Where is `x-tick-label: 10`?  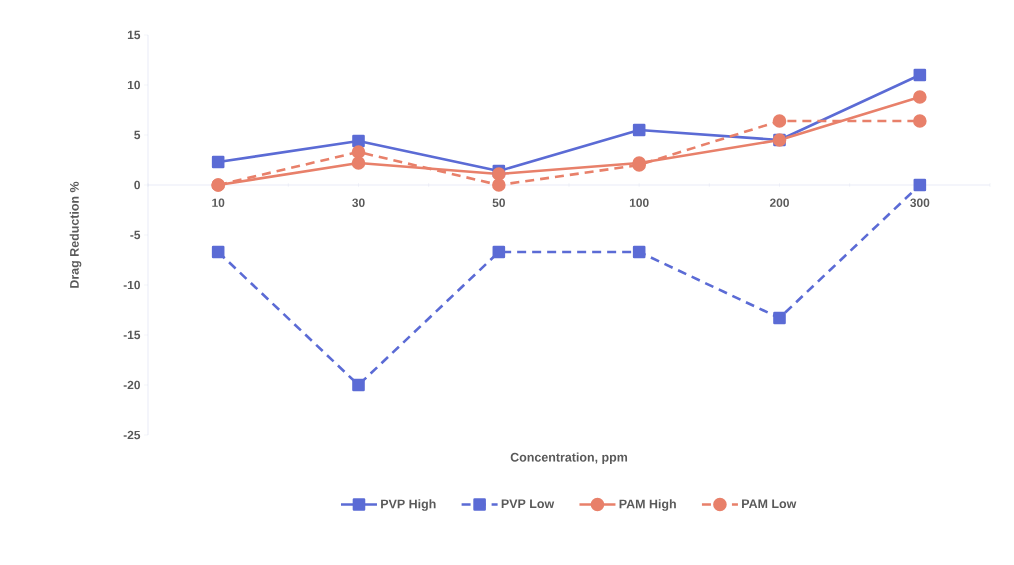 x-tick-label: 10 is located at coordinates (218, 202).